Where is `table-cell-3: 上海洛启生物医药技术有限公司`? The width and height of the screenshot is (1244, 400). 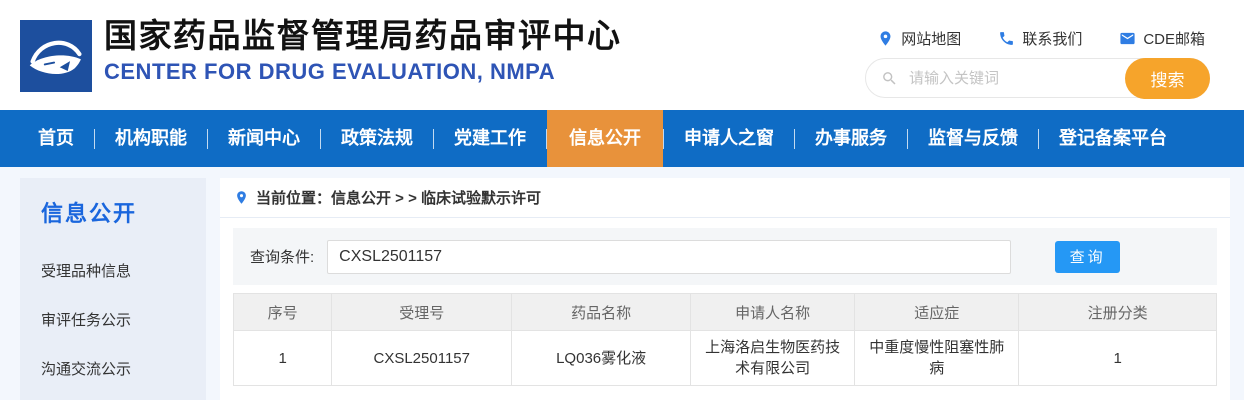
table-cell-3: 上海洛启生物医药技术有限公司 is located at coordinates (773, 358).